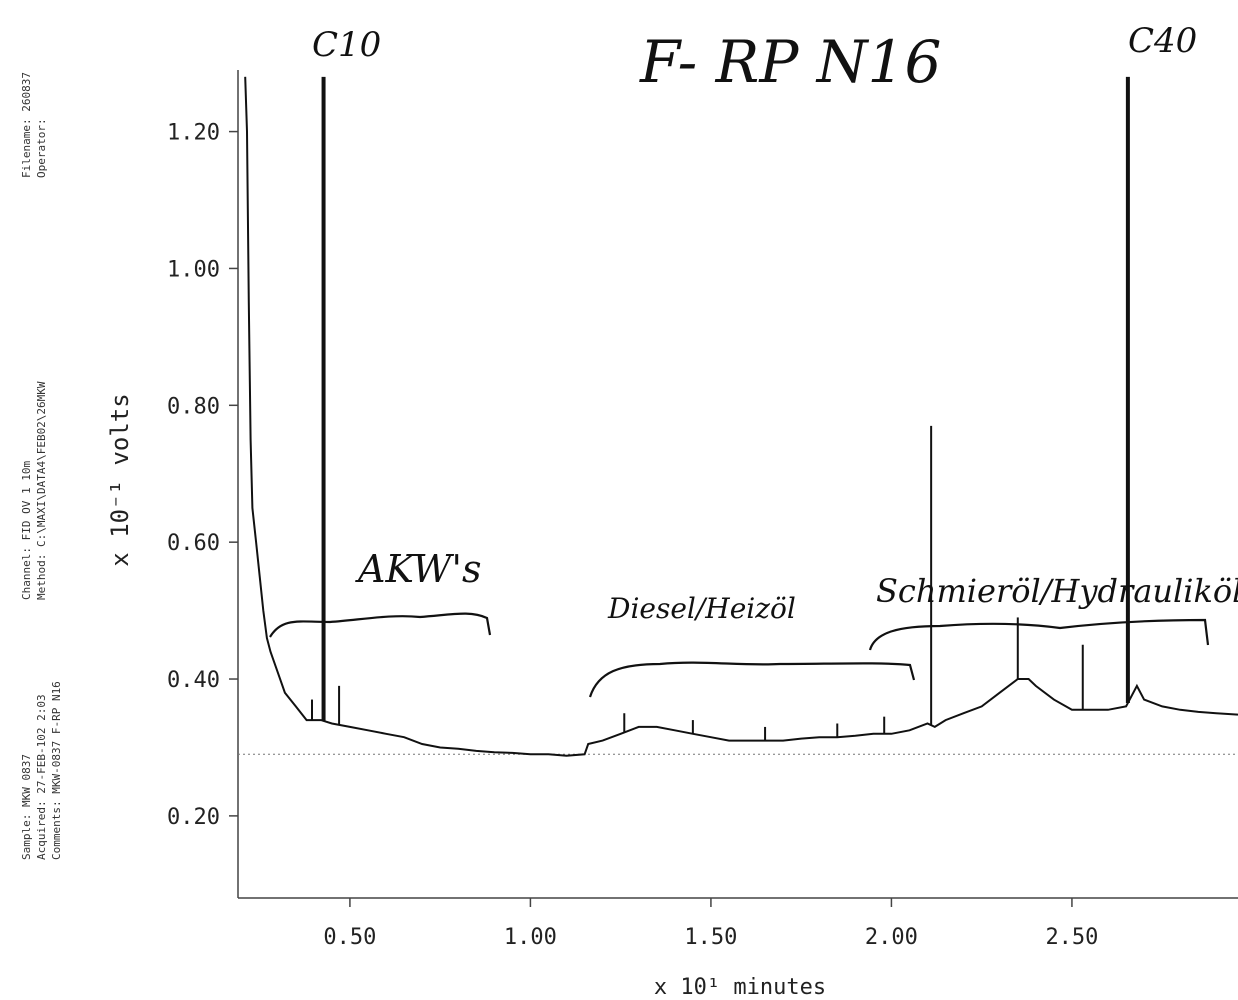 The width and height of the screenshot is (1238, 1000). Describe the element at coordinates (380, 625) in the screenshot. I see `brace-akw` at that location.